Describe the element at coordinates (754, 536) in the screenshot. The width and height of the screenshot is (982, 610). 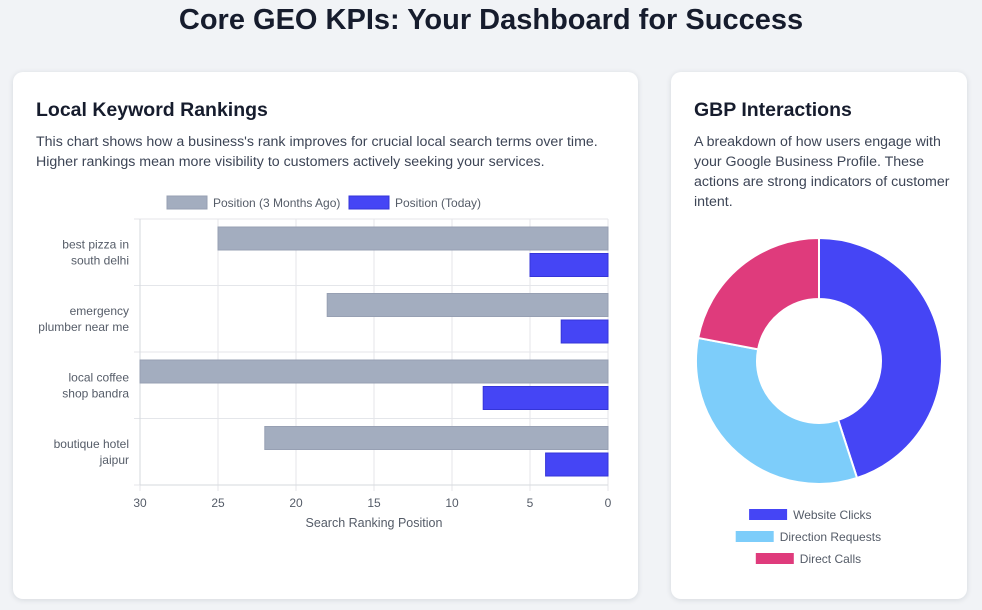
I see `legend-swatch-direction-requests` at that location.